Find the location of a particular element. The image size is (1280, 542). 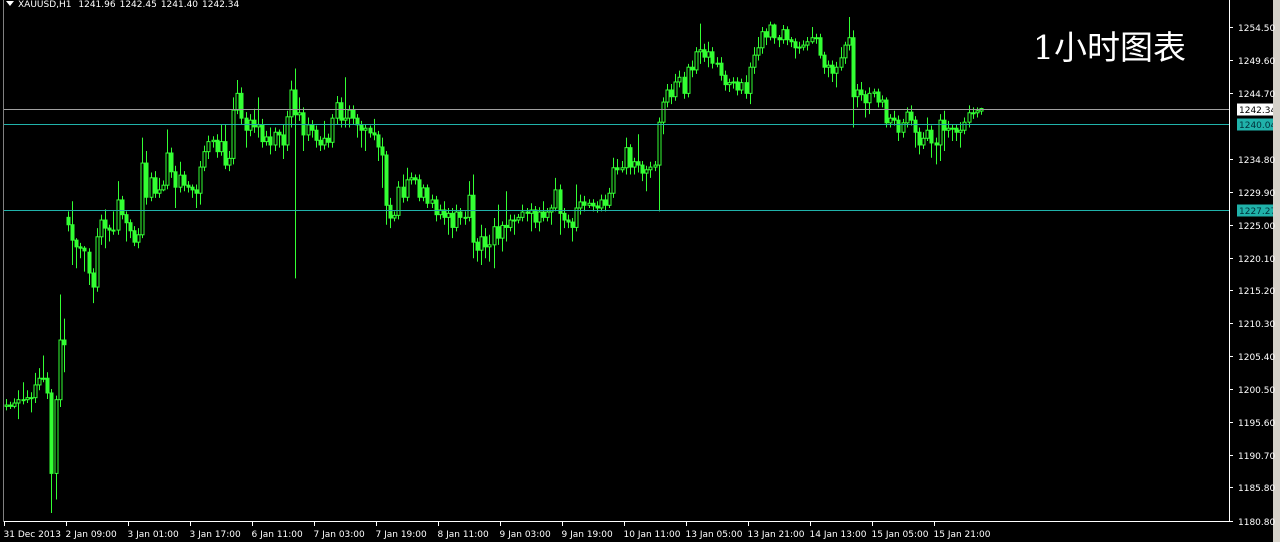

x-tick-label: 13 Jan 05:00 is located at coordinates (714, 535).